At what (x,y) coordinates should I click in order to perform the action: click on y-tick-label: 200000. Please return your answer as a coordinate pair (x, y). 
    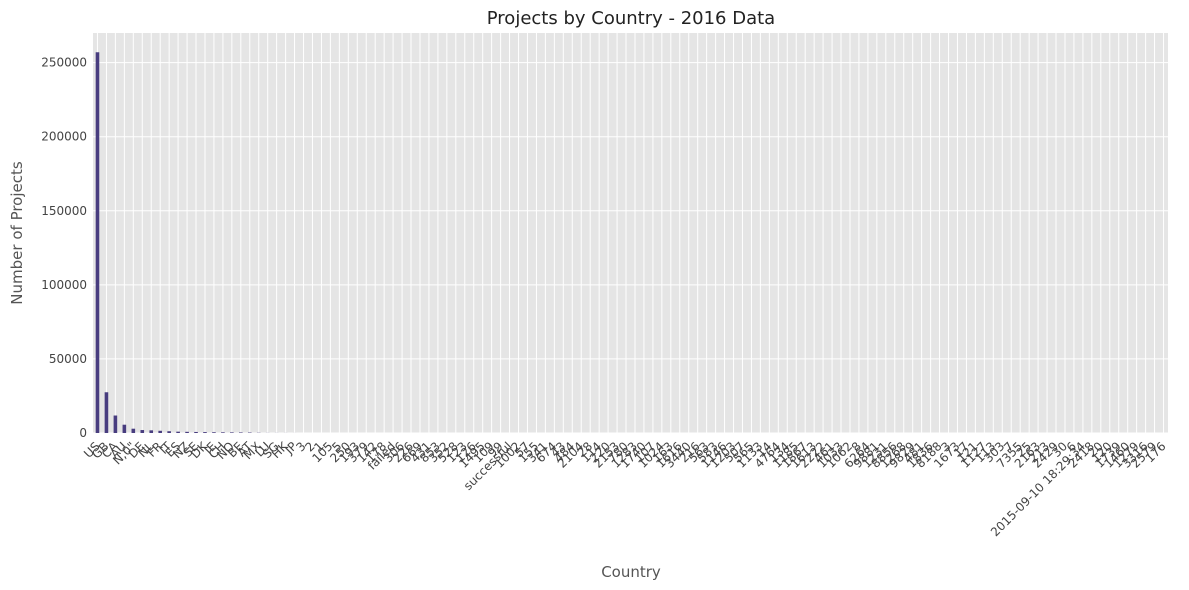
    Looking at the image, I should click on (64, 137).